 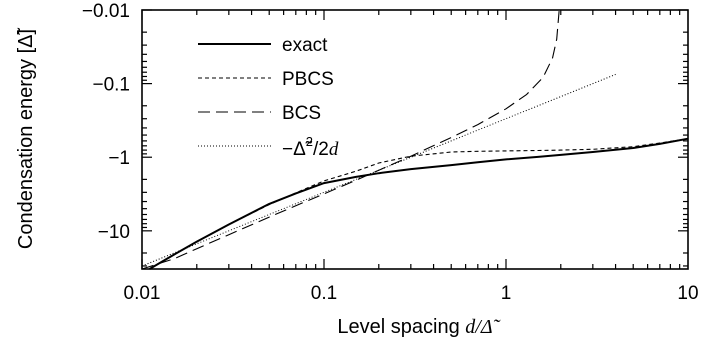 I want to click on legend-asymptote-suffix: /2, so click(x=321, y=149).